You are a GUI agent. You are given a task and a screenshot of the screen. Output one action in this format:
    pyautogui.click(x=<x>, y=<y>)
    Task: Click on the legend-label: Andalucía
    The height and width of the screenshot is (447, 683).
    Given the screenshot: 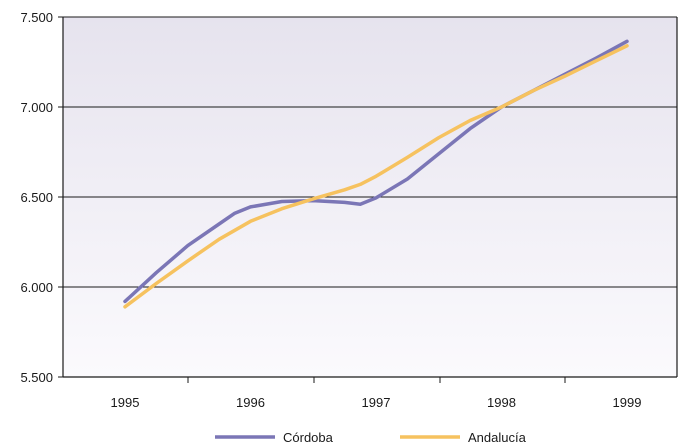 What is the action you would take?
    pyautogui.click(x=497, y=437)
    